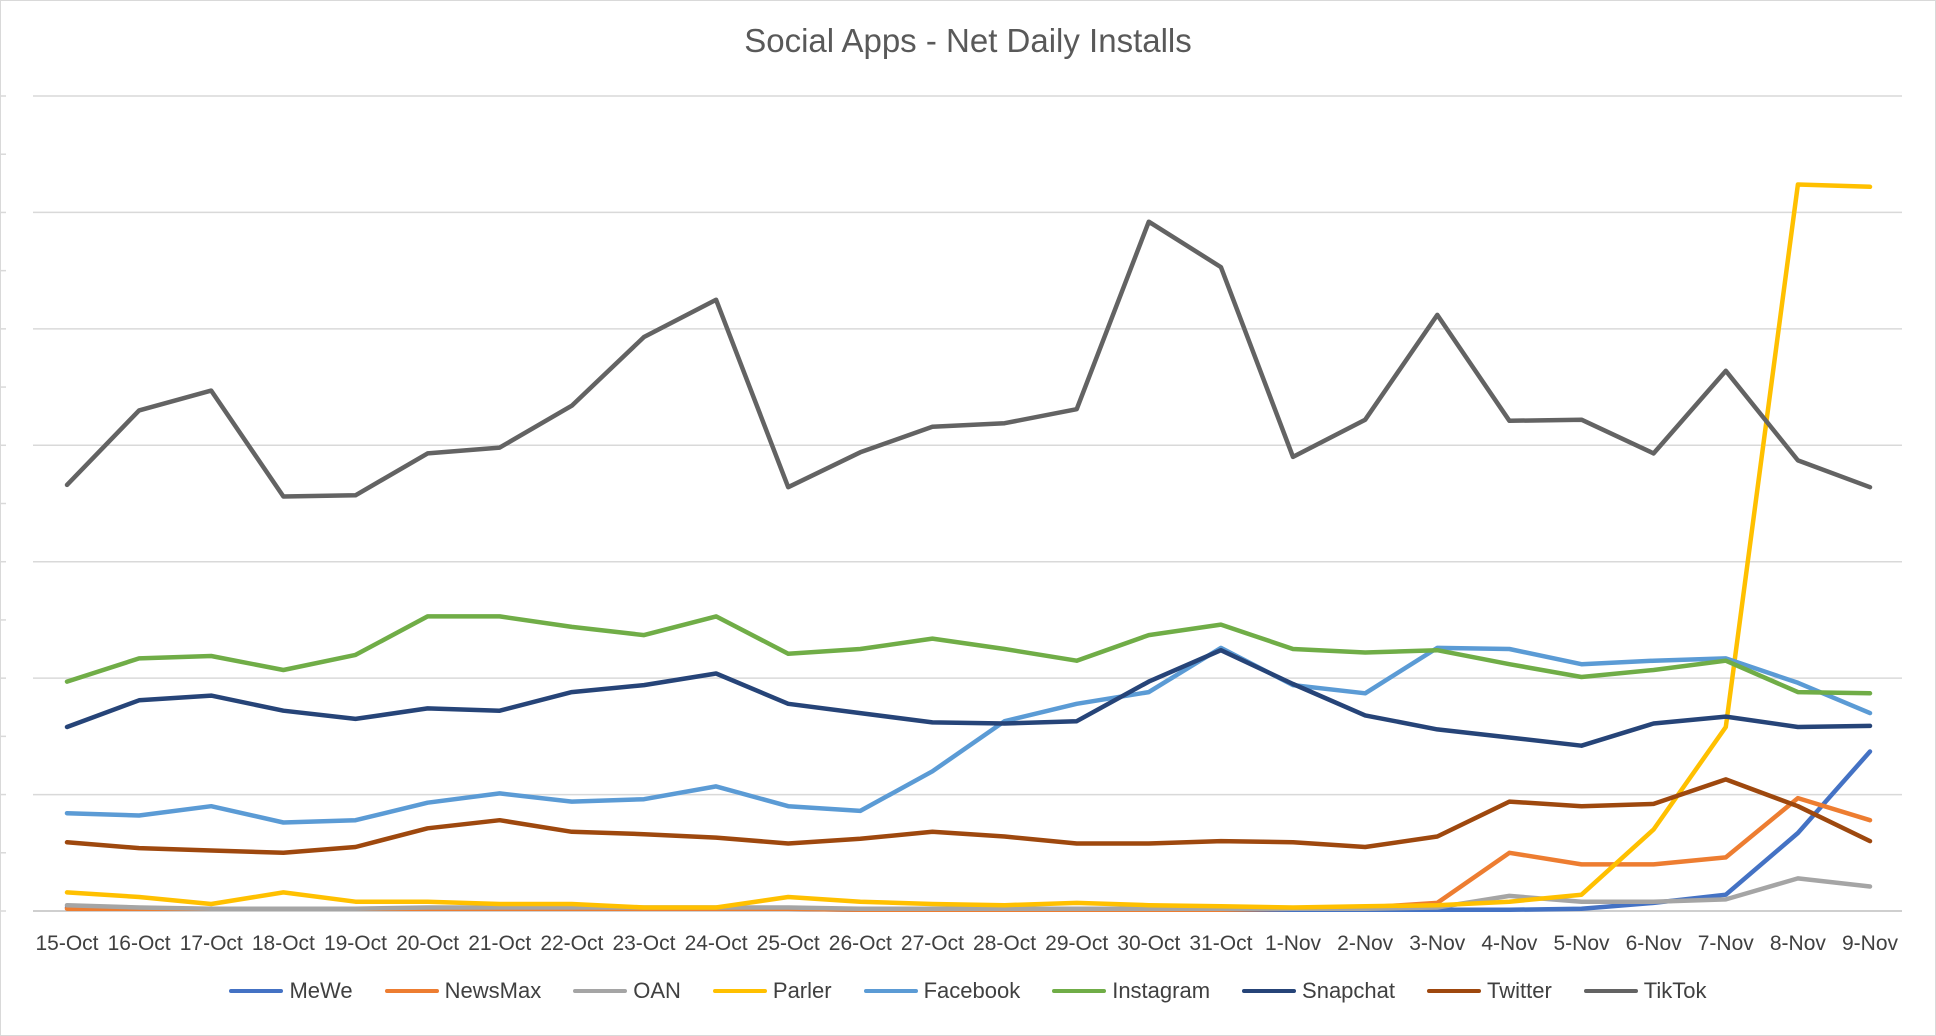 The image size is (1936, 1036). I want to click on series-line-instagram, so click(968, 655).